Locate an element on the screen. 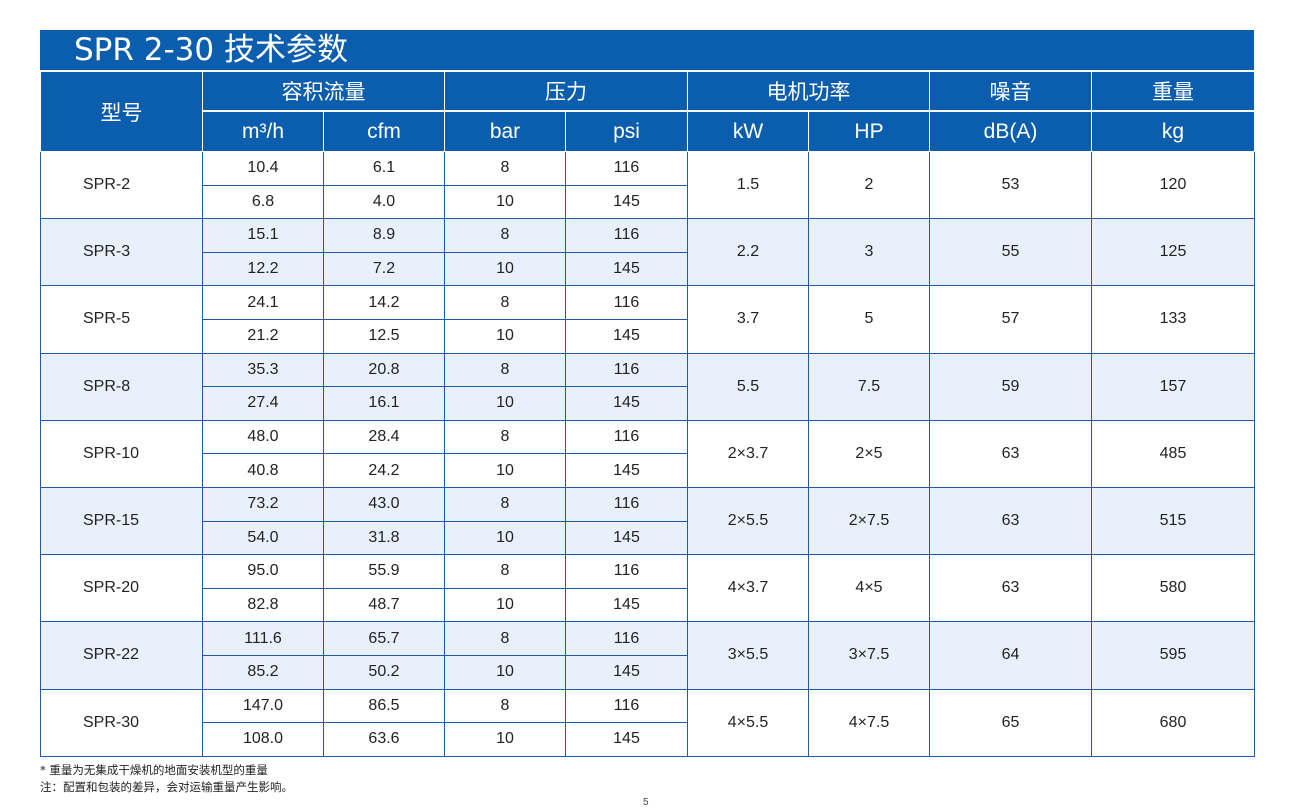 This screenshot has width=1289, height=810. noise-cell: 55 is located at coordinates (1010, 252).